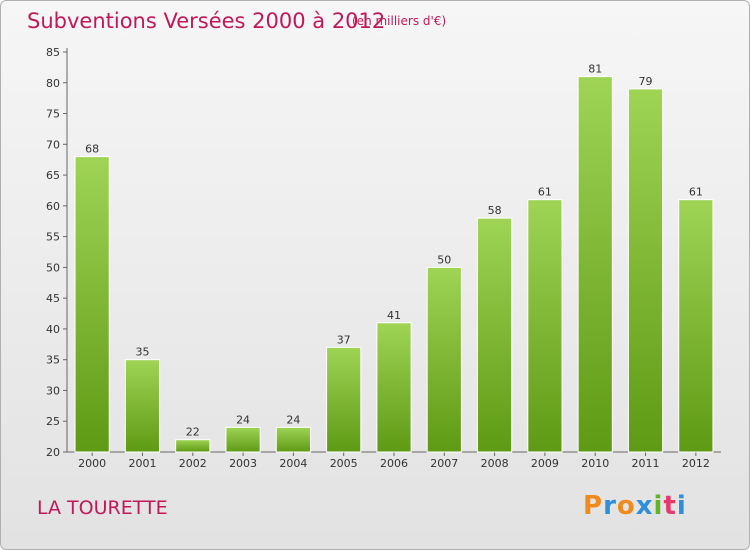 The height and width of the screenshot is (550, 750). What do you see at coordinates (53, 52) in the screenshot?
I see `y-tick-label: 85` at bounding box center [53, 52].